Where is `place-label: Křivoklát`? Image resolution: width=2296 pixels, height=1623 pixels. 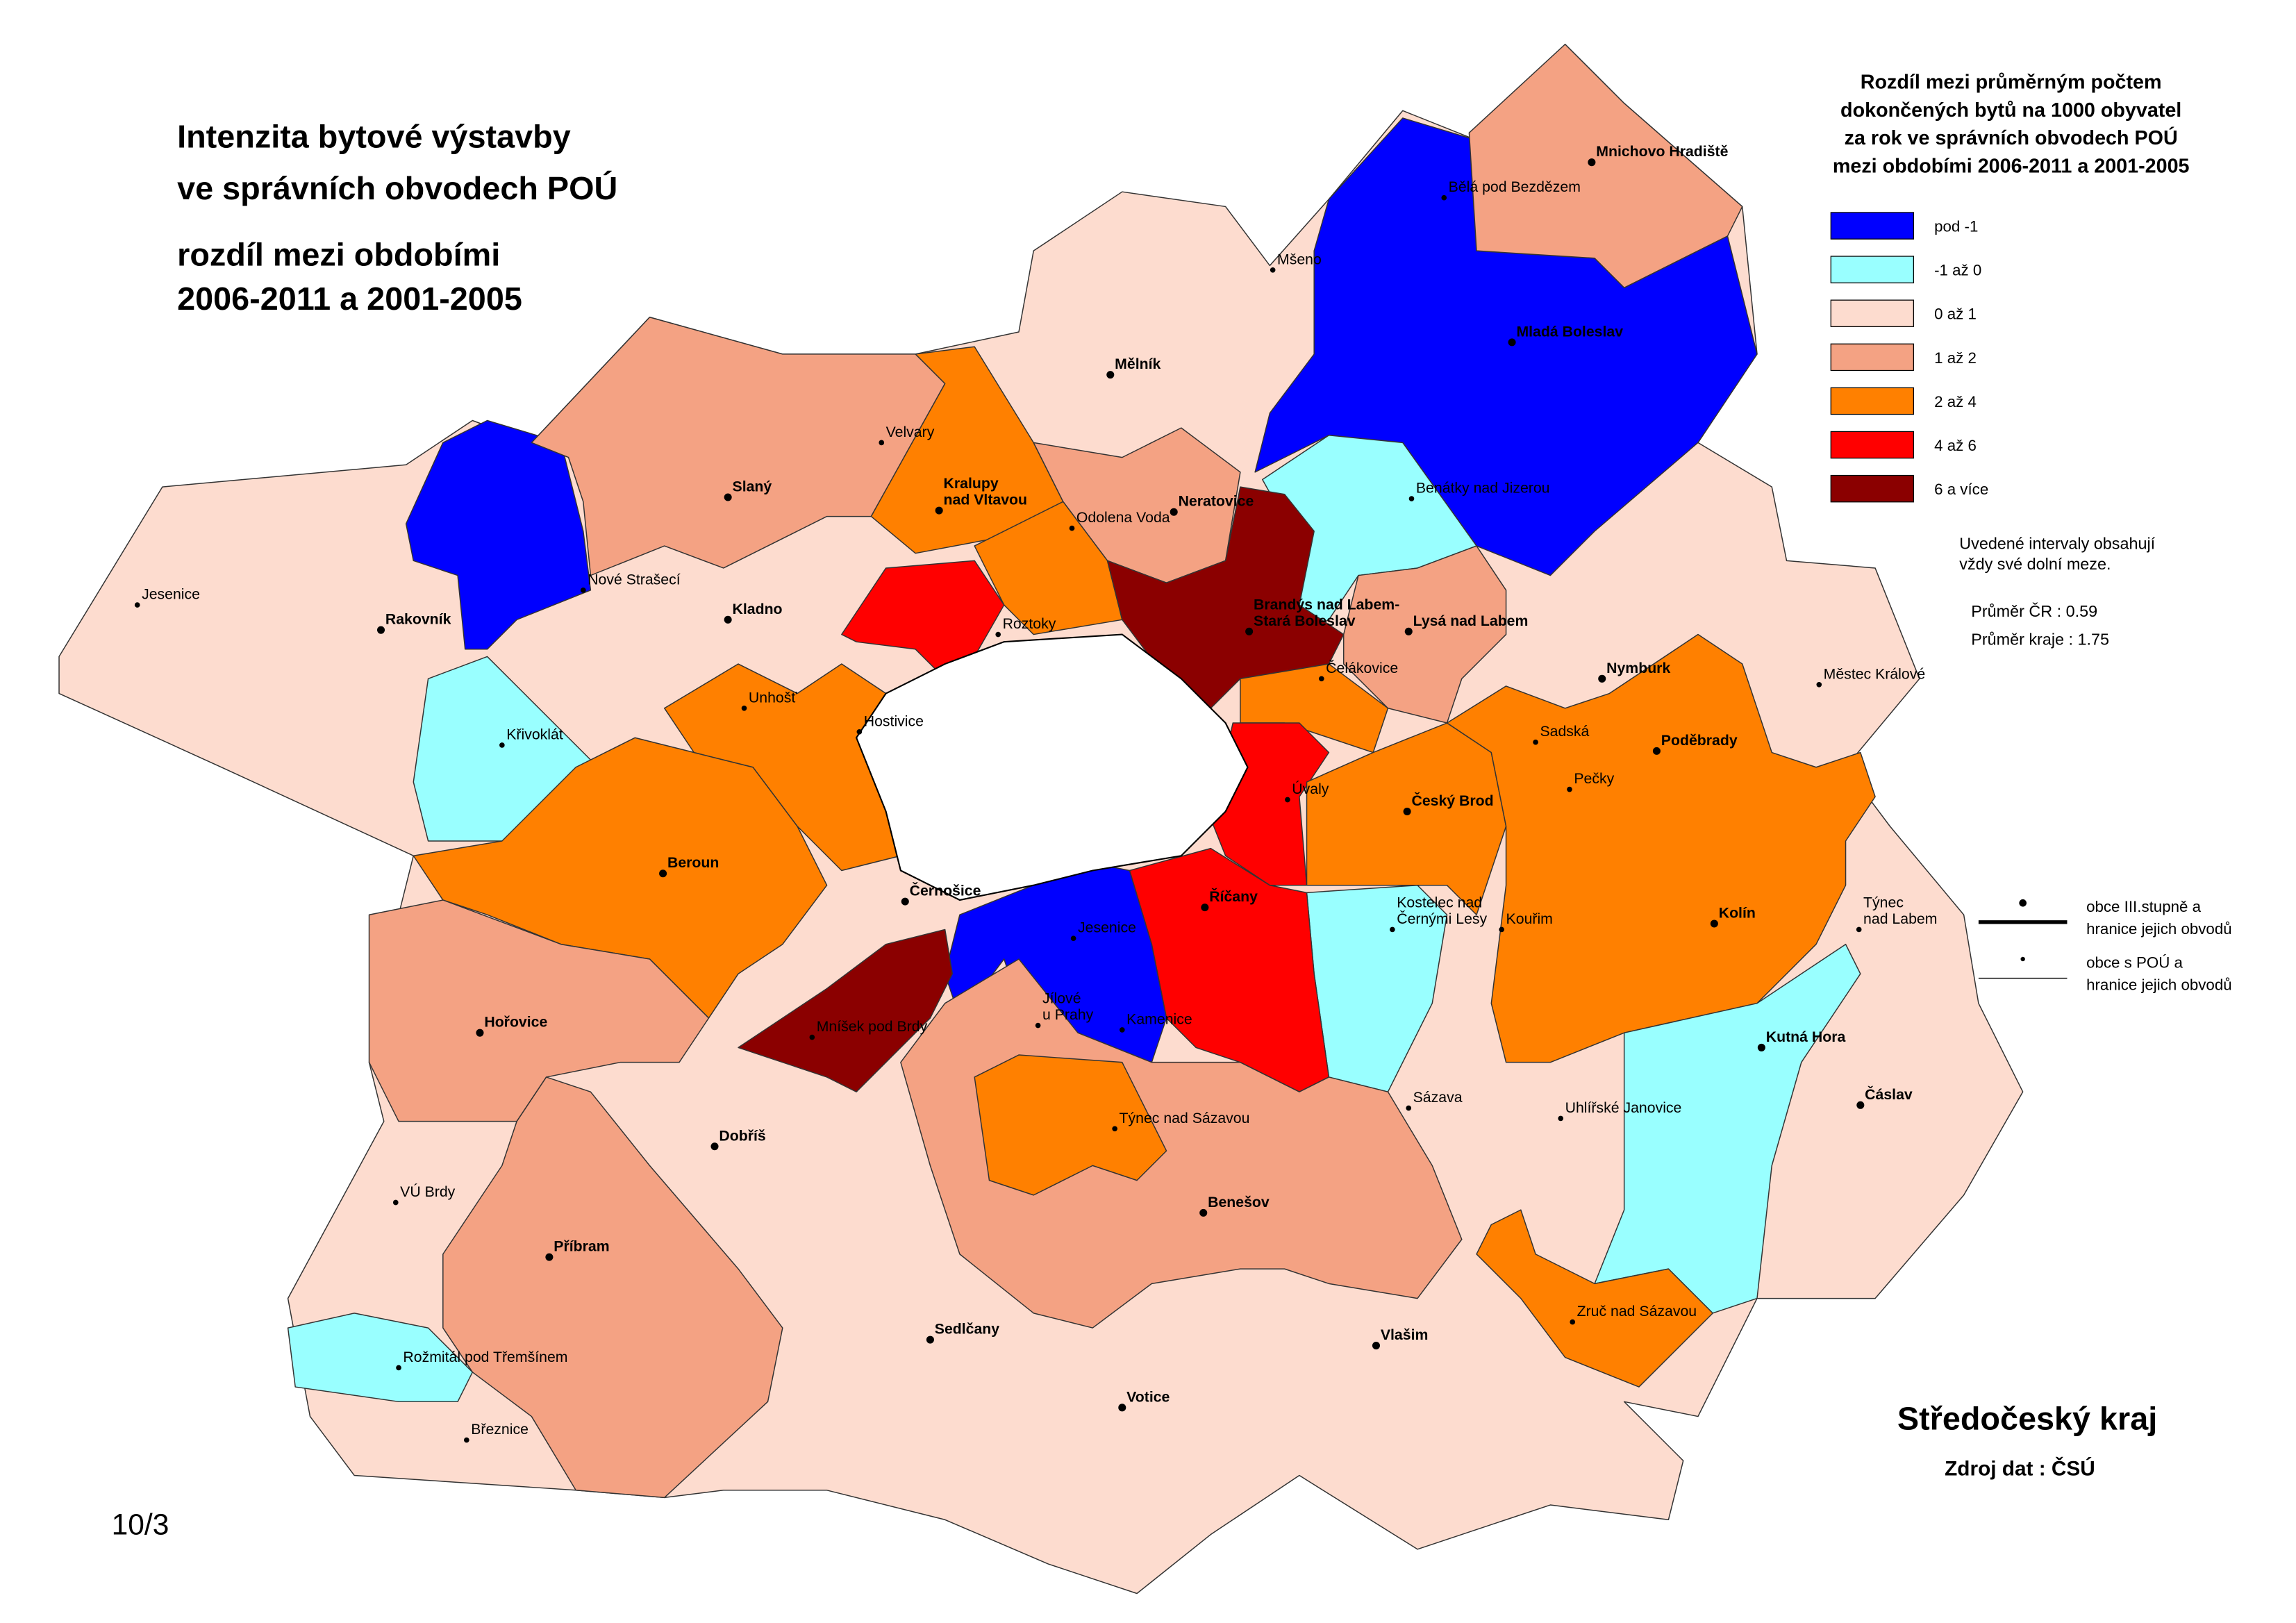 place-label: Křivoklát is located at coordinates (535, 734).